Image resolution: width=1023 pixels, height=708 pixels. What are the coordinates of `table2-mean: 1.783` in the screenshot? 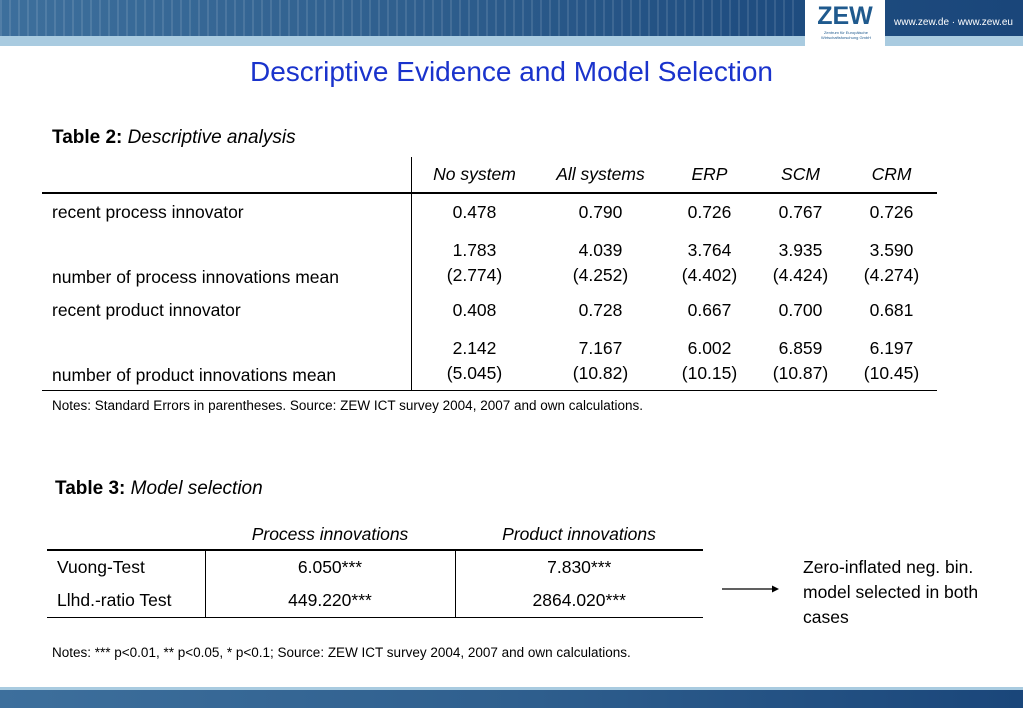 It's located at (474, 250).